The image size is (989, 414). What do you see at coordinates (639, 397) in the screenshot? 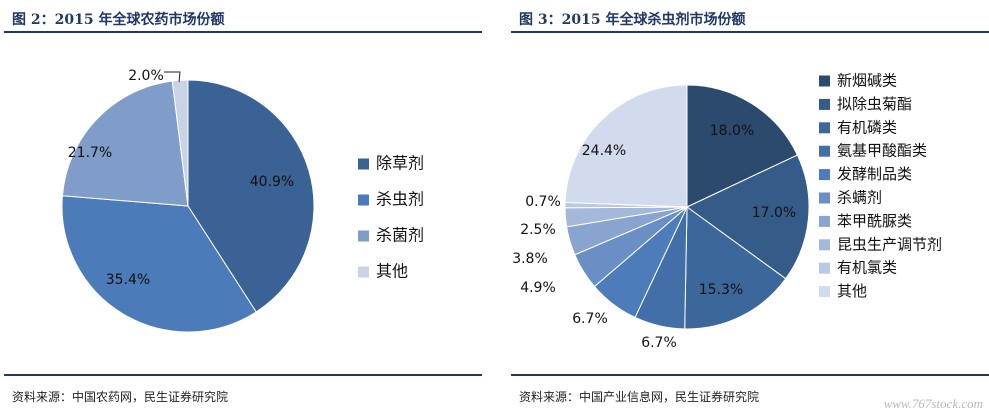
I see `chart-source: 资料来源：中国产业信息网，民生证券研究院` at bounding box center [639, 397].